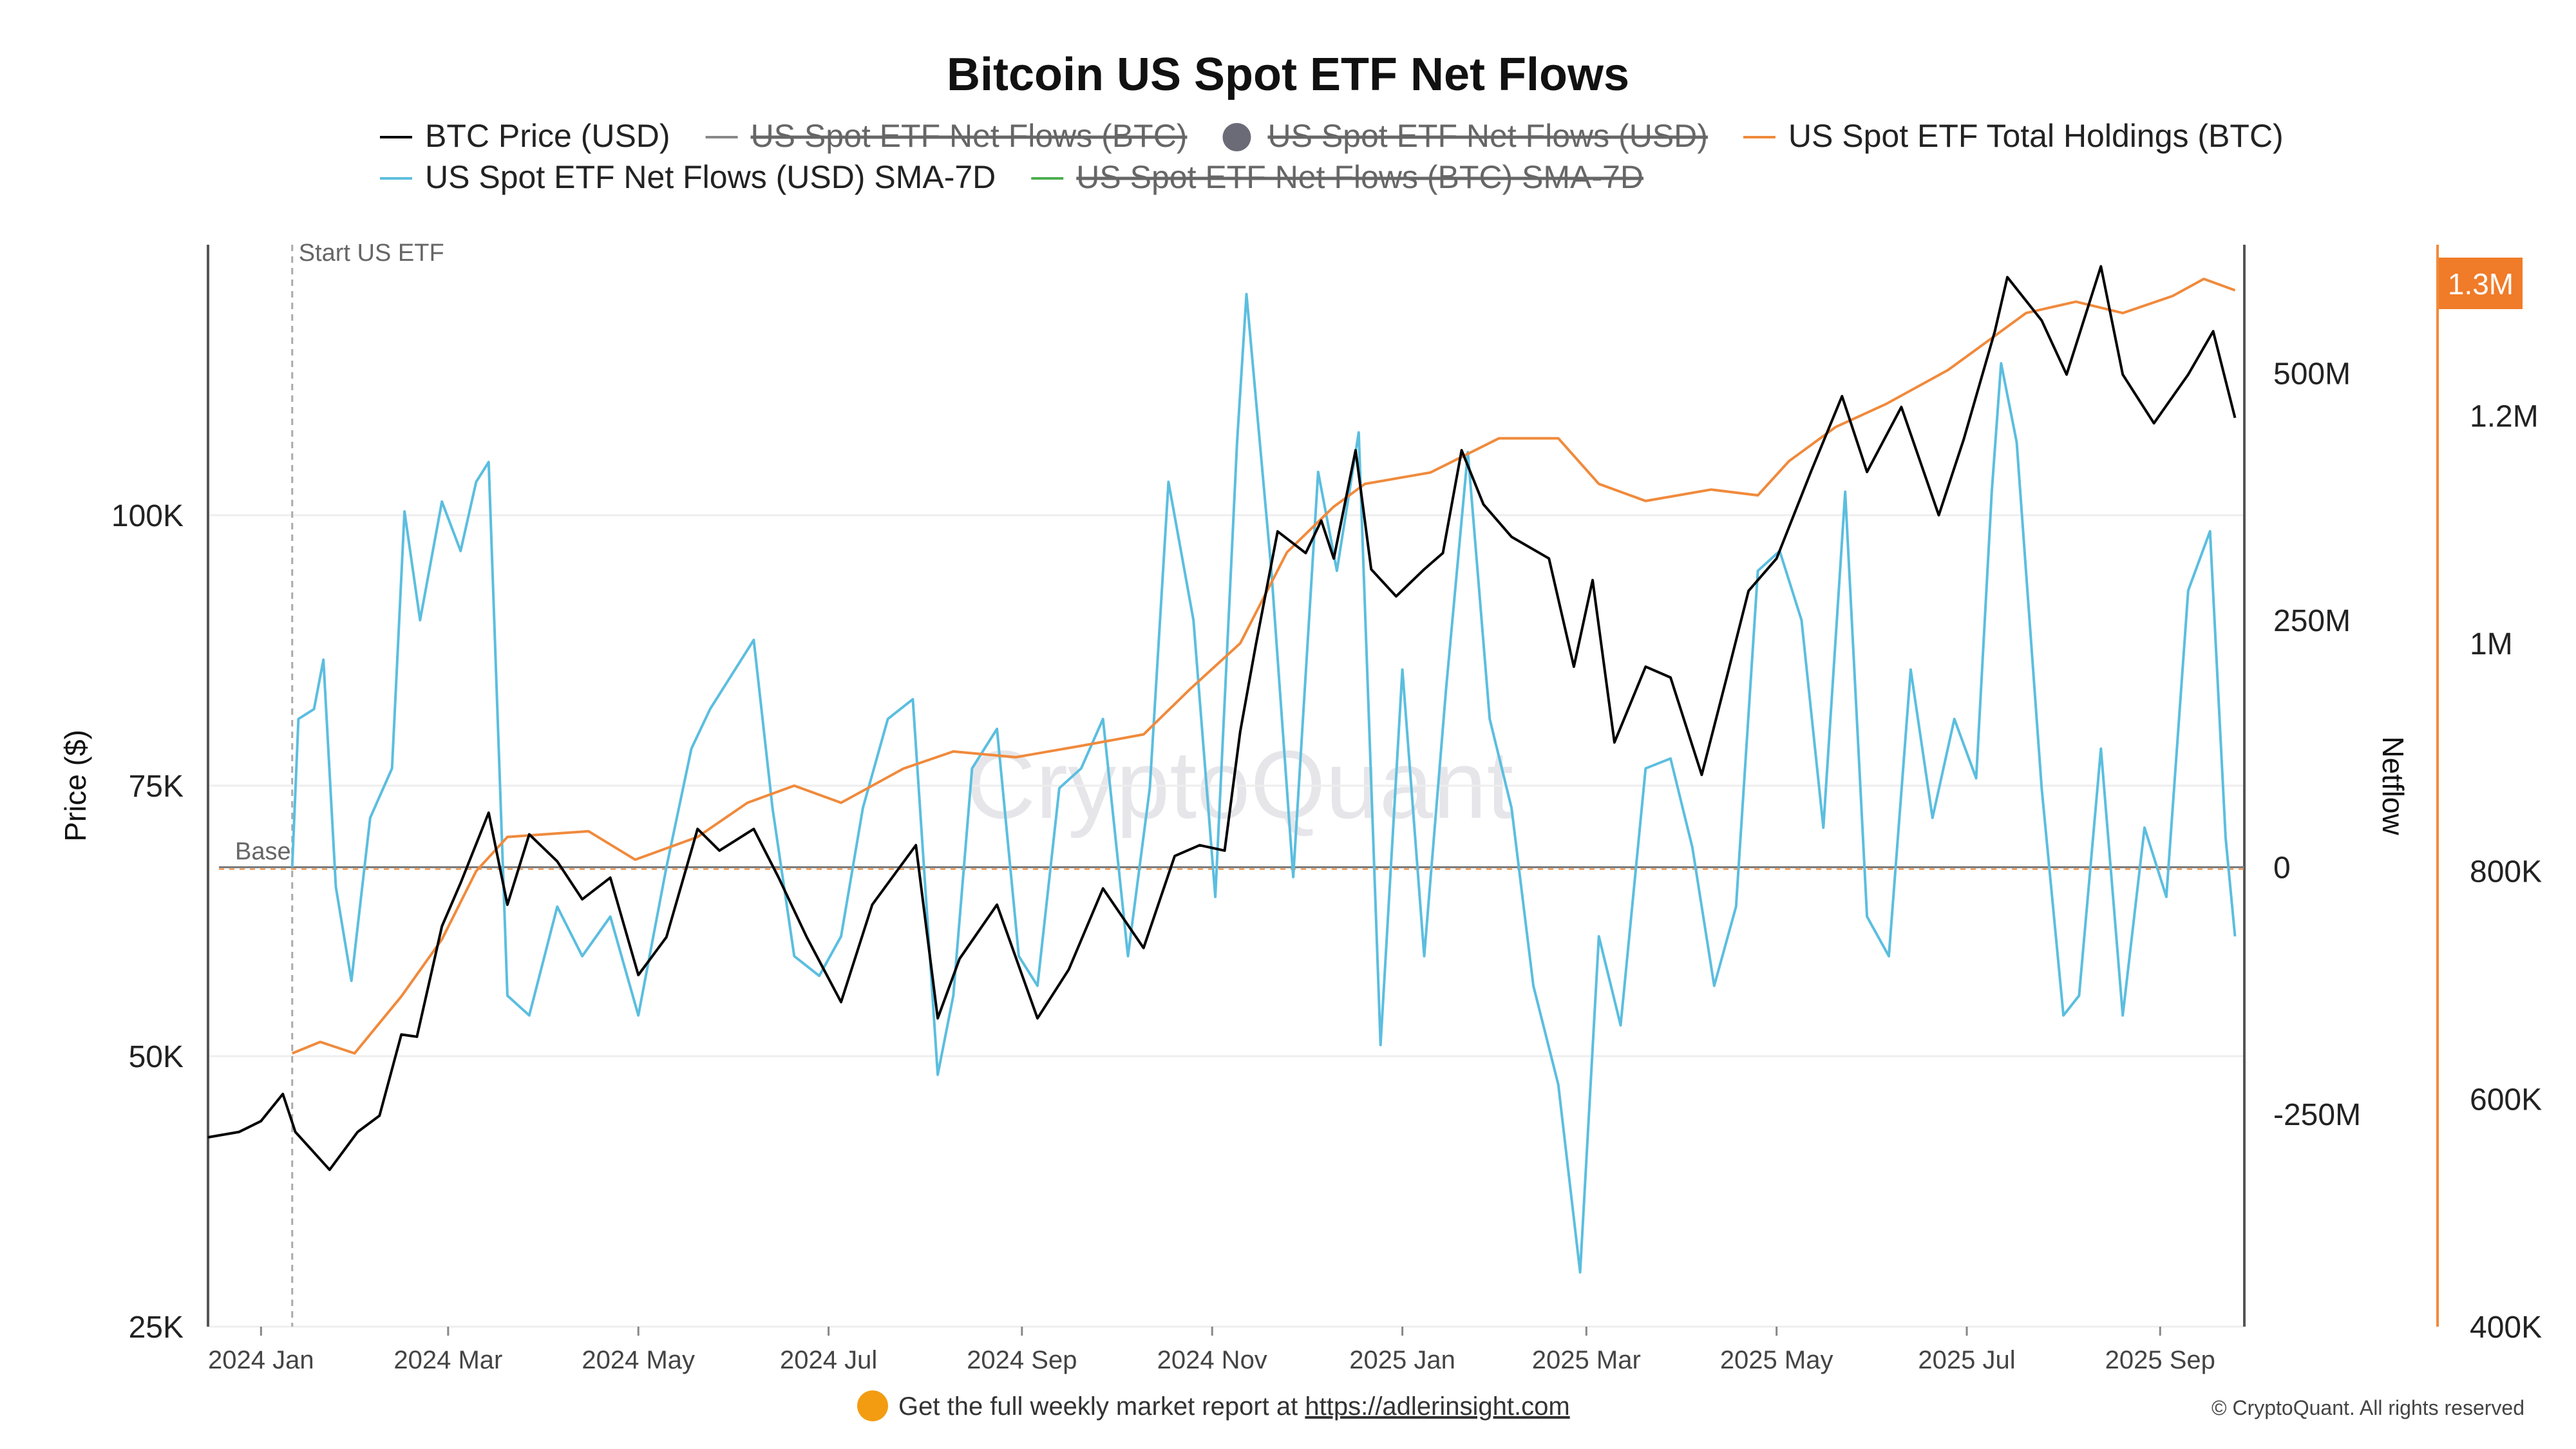  I want to click on legend-item-us-spot-etf-total-holdings-btc: US Spot ETF Total Holdings (BTC), so click(2036, 136).